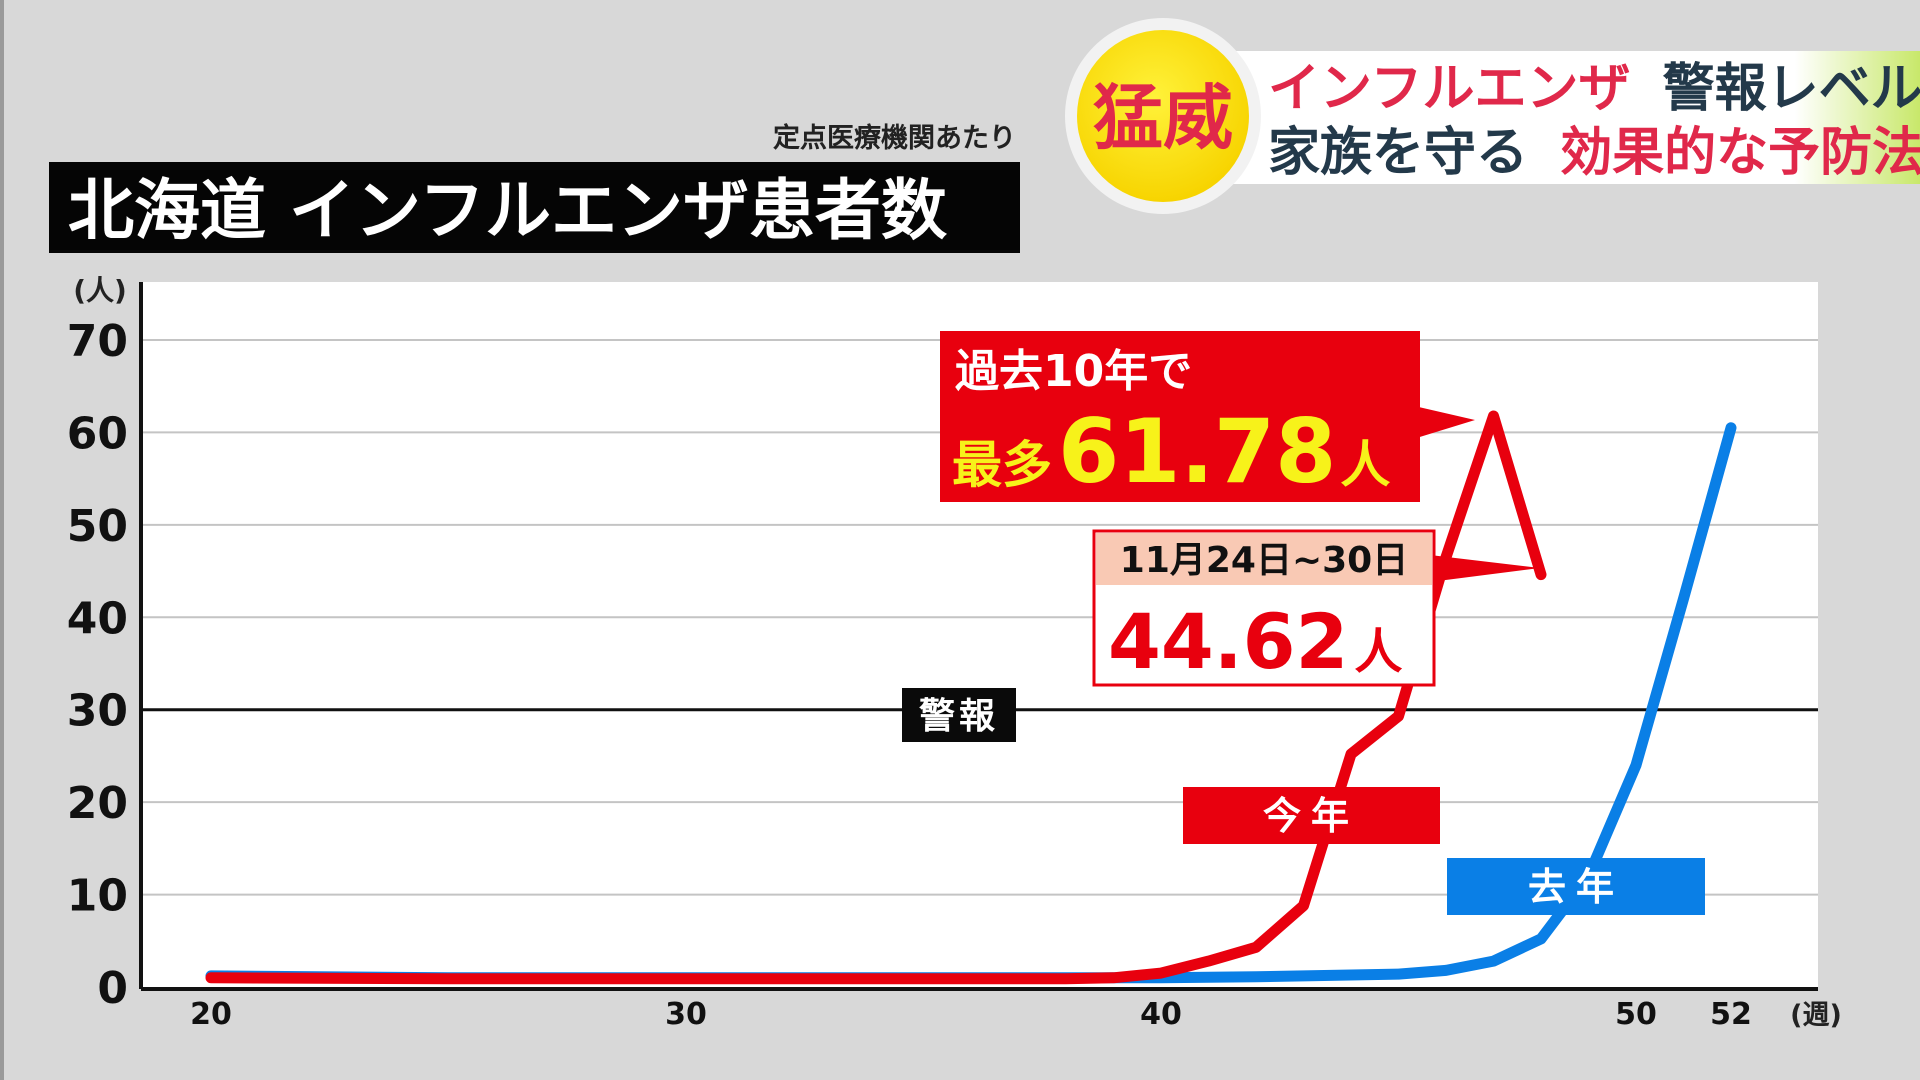  What do you see at coordinates (507, 210) in the screenshot?
I see `chart-title: 北海道 インフルエンザ患者数` at bounding box center [507, 210].